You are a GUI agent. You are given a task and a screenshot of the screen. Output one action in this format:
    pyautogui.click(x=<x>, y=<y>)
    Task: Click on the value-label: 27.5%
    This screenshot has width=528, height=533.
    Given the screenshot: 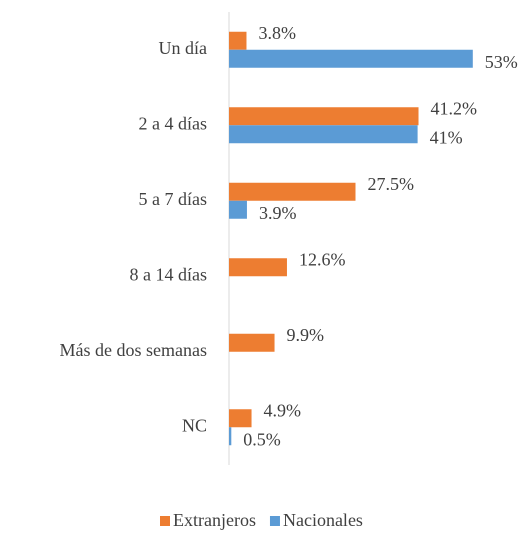 What is the action you would take?
    pyautogui.click(x=391, y=184)
    